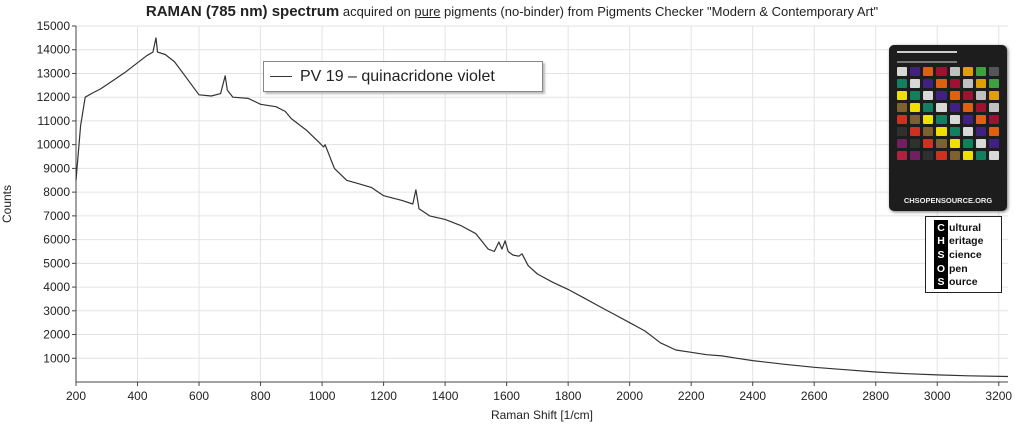 The image size is (1024, 429). I want to click on y-tick-label: 4000, so click(56, 287).